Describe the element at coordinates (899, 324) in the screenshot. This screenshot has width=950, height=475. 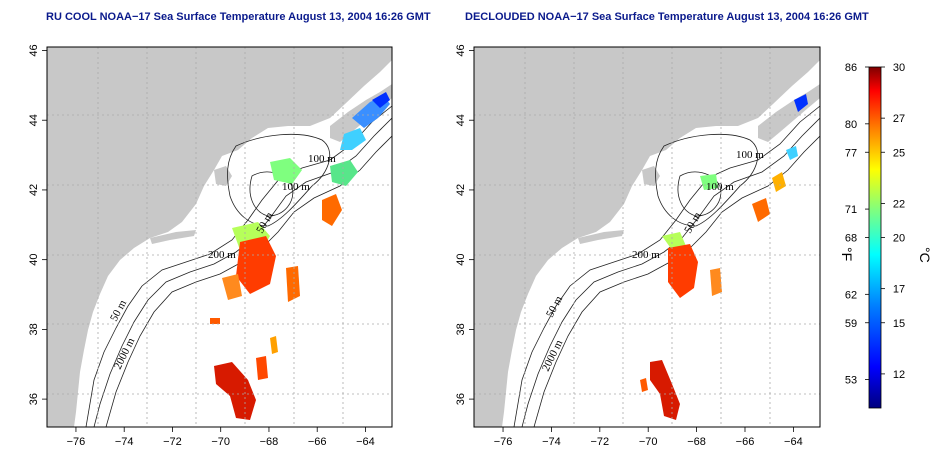
I see `colorbar-label-celsius: 15` at that location.